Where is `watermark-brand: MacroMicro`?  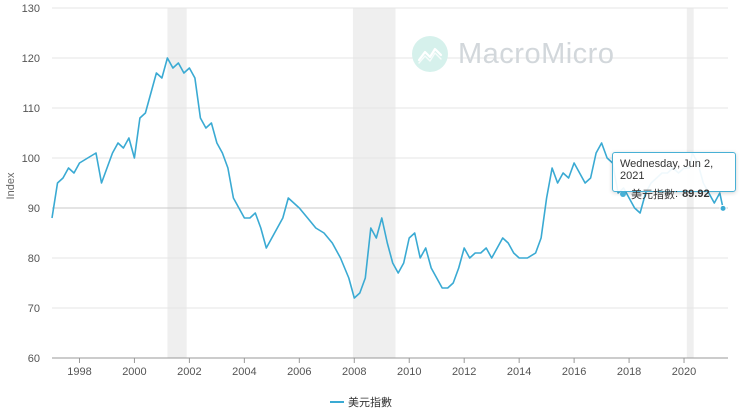 watermark-brand: MacroMicro is located at coordinates (536, 53).